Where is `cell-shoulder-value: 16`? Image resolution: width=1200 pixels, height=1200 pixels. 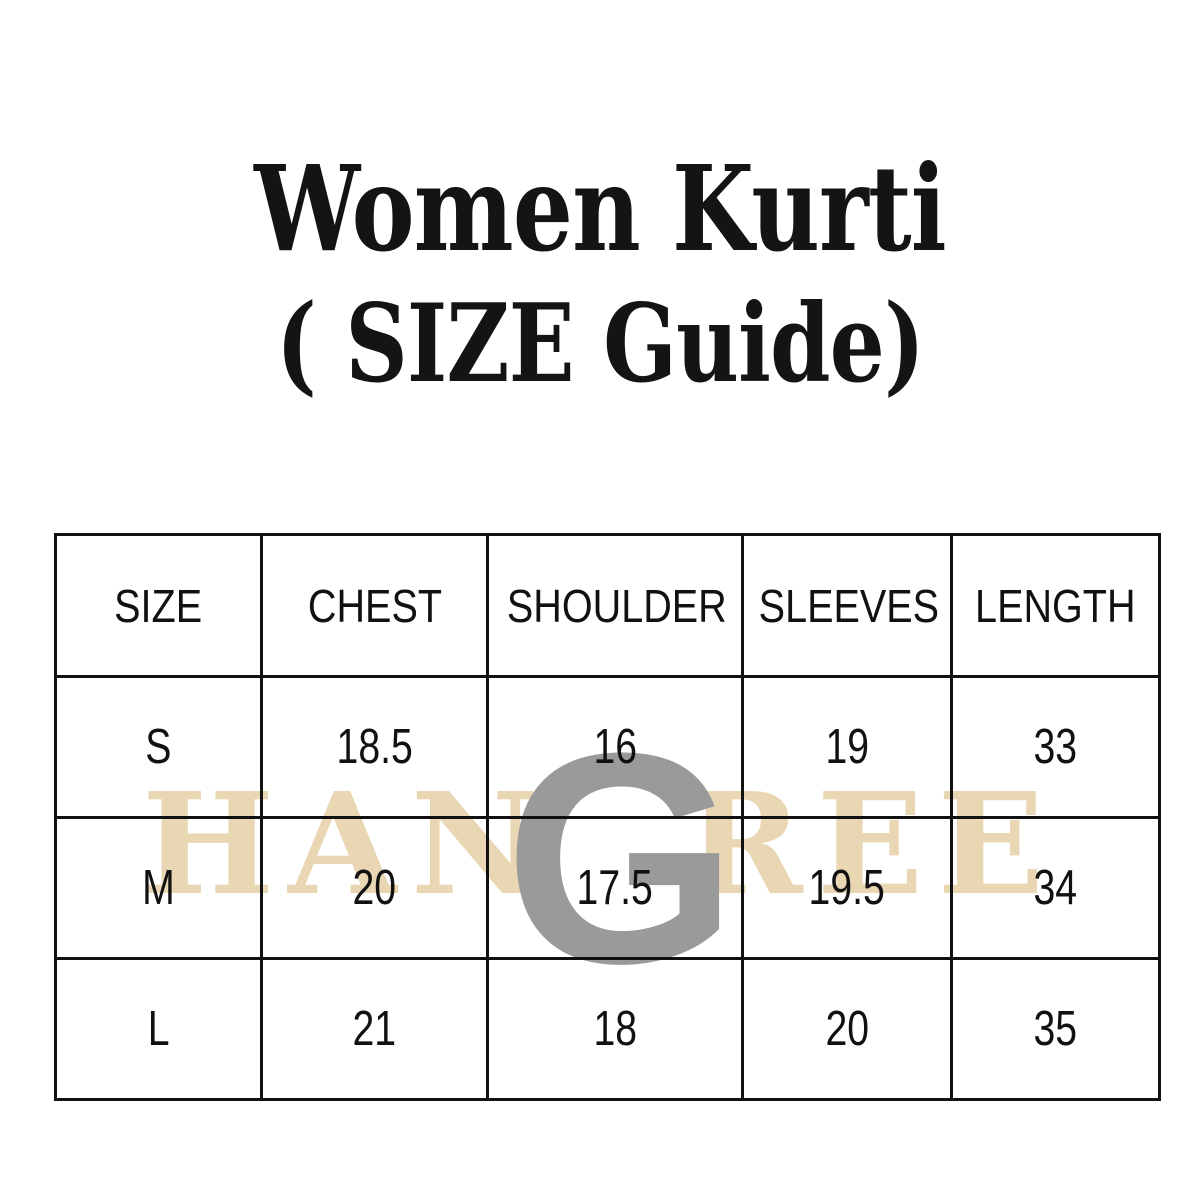 cell-shoulder-value: 16 is located at coordinates (615, 747).